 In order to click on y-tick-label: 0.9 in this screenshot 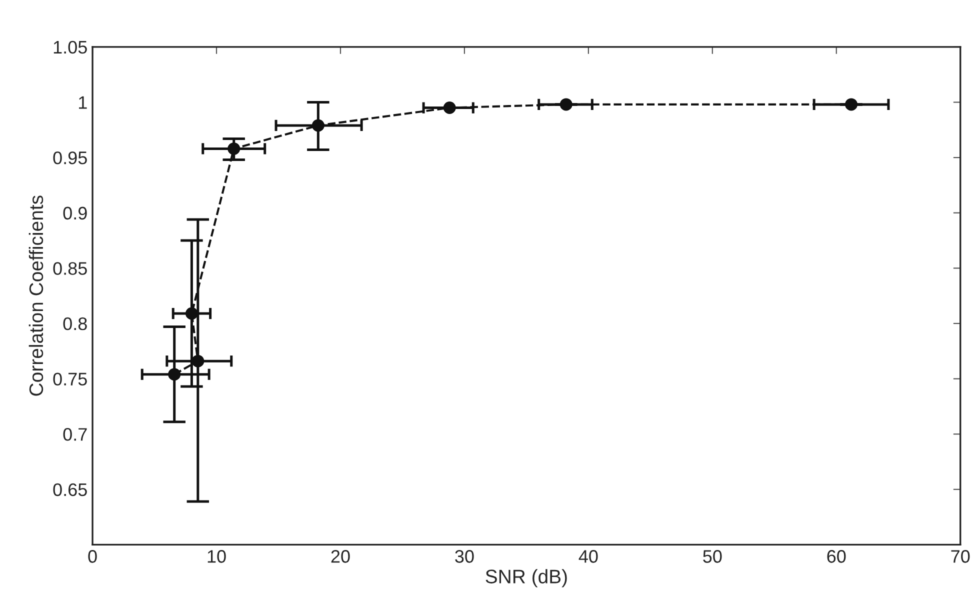, I will do `click(75, 213)`.